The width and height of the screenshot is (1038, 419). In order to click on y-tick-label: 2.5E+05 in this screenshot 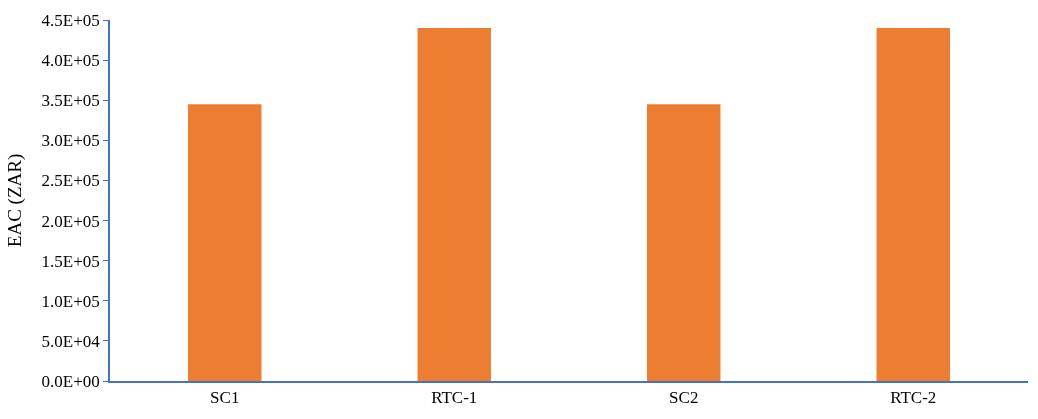, I will do `click(70, 181)`.